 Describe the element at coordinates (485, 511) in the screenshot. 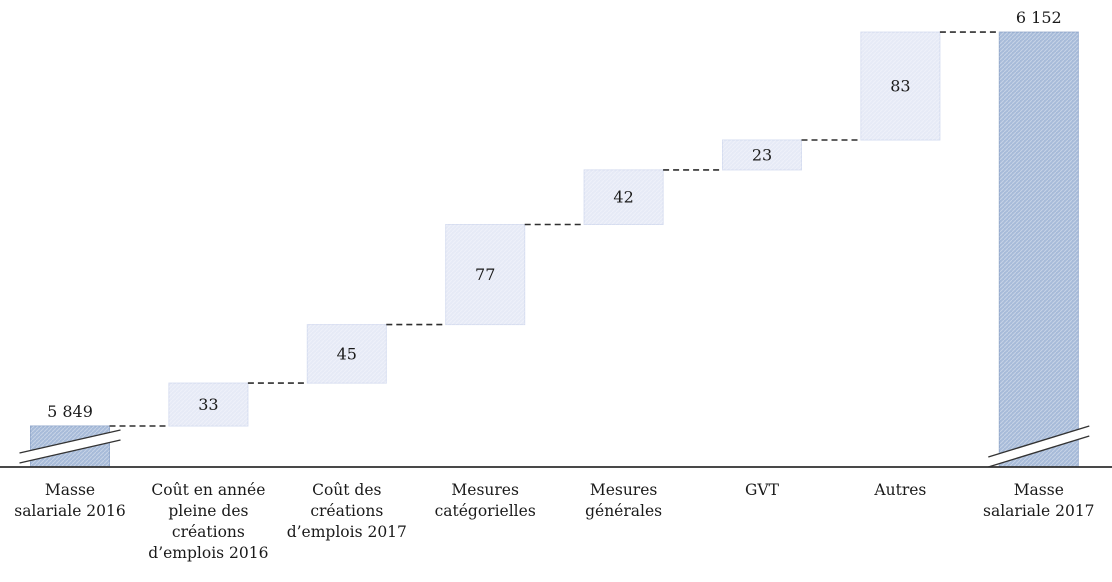

I see `category-label-line: catégorielles` at that location.